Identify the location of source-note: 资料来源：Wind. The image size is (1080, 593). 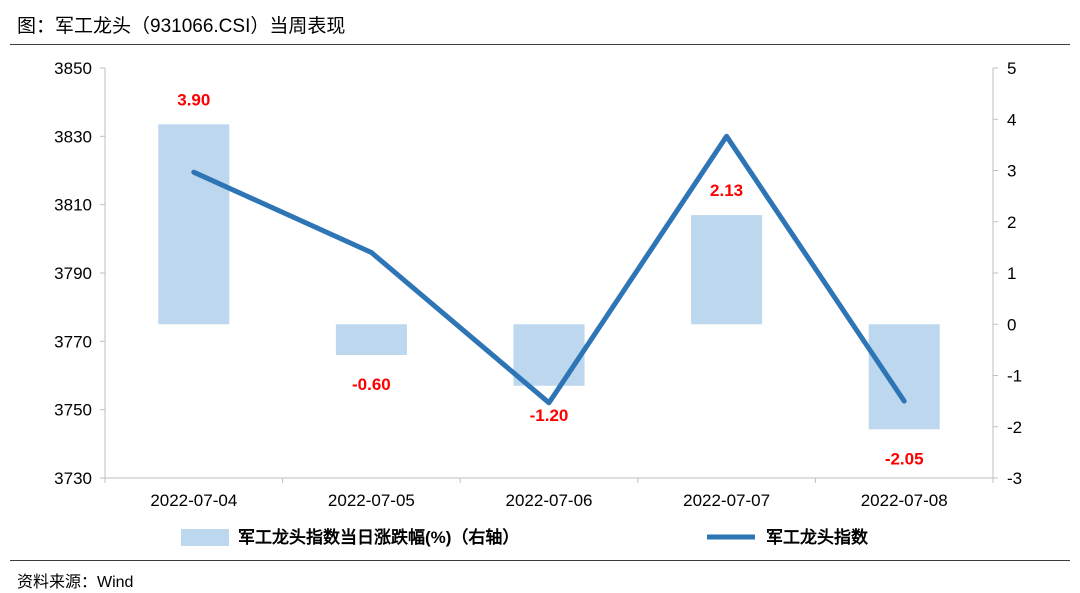
(75, 582).